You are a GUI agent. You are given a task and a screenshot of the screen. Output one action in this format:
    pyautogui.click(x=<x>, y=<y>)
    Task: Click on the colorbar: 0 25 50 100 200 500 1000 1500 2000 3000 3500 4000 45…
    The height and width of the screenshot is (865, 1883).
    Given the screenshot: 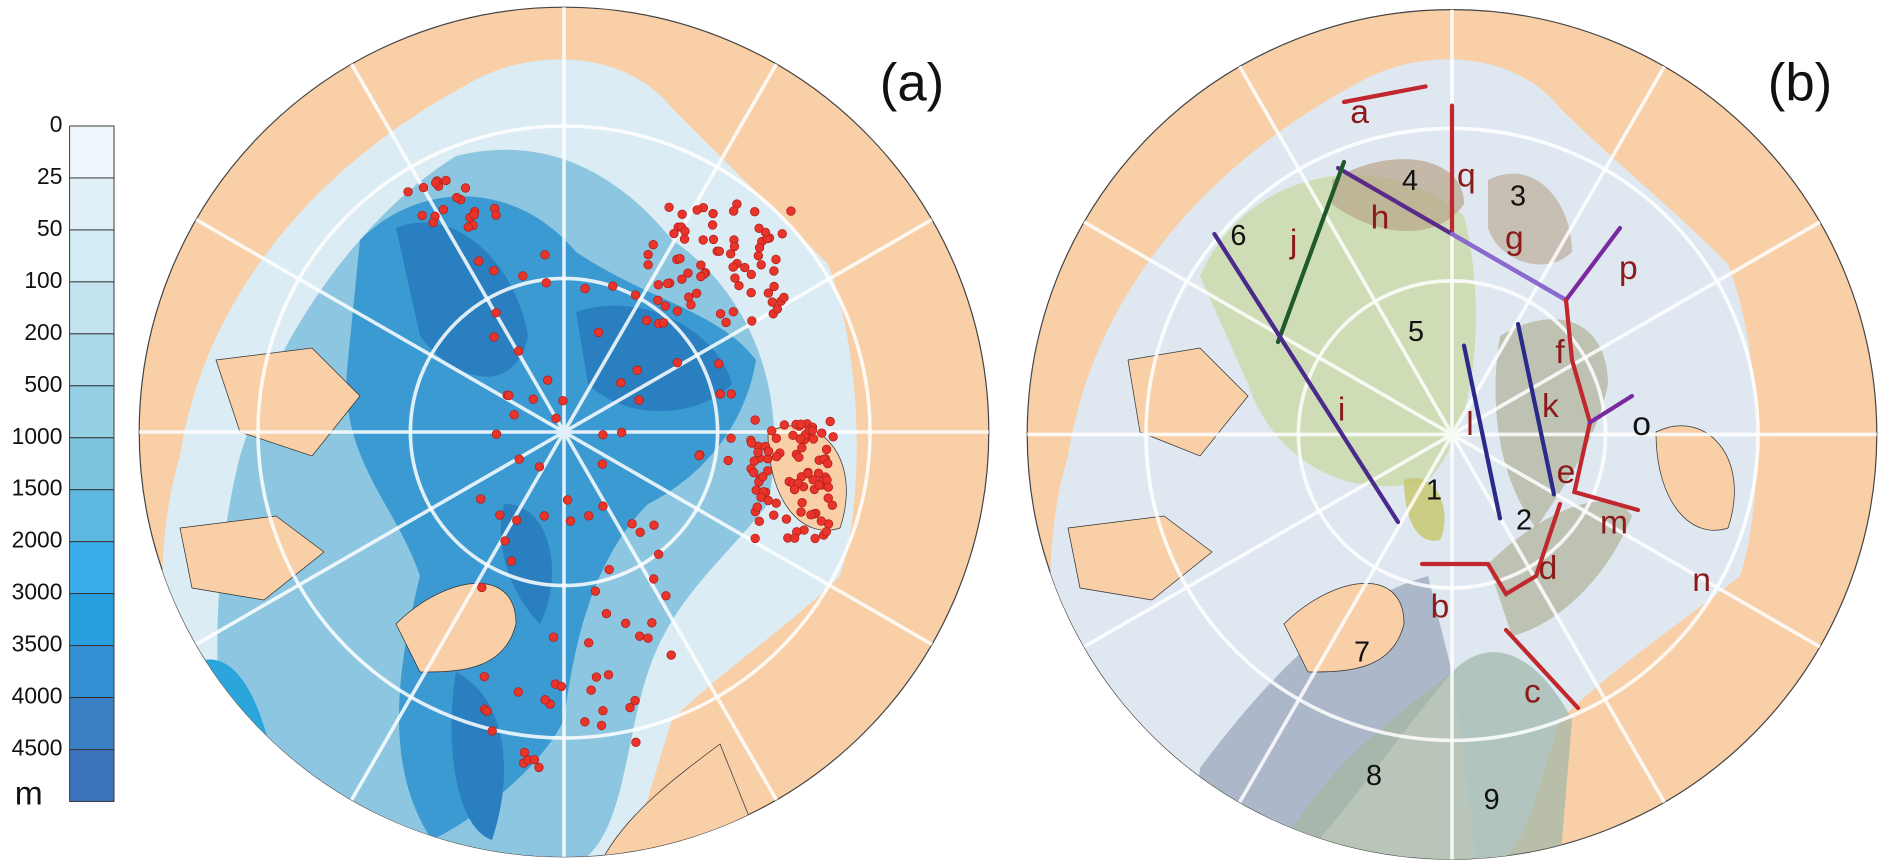 What is the action you would take?
    pyautogui.click(x=63, y=461)
    